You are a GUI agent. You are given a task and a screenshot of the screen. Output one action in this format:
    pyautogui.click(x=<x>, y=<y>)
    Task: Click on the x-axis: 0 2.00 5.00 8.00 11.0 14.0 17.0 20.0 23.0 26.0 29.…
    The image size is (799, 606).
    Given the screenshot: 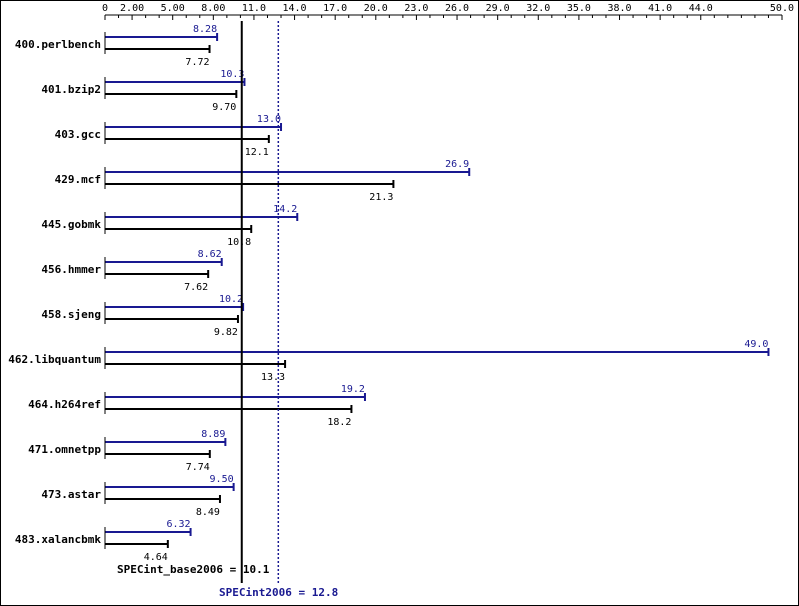 What is the action you would take?
    pyautogui.click(x=448, y=11)
    